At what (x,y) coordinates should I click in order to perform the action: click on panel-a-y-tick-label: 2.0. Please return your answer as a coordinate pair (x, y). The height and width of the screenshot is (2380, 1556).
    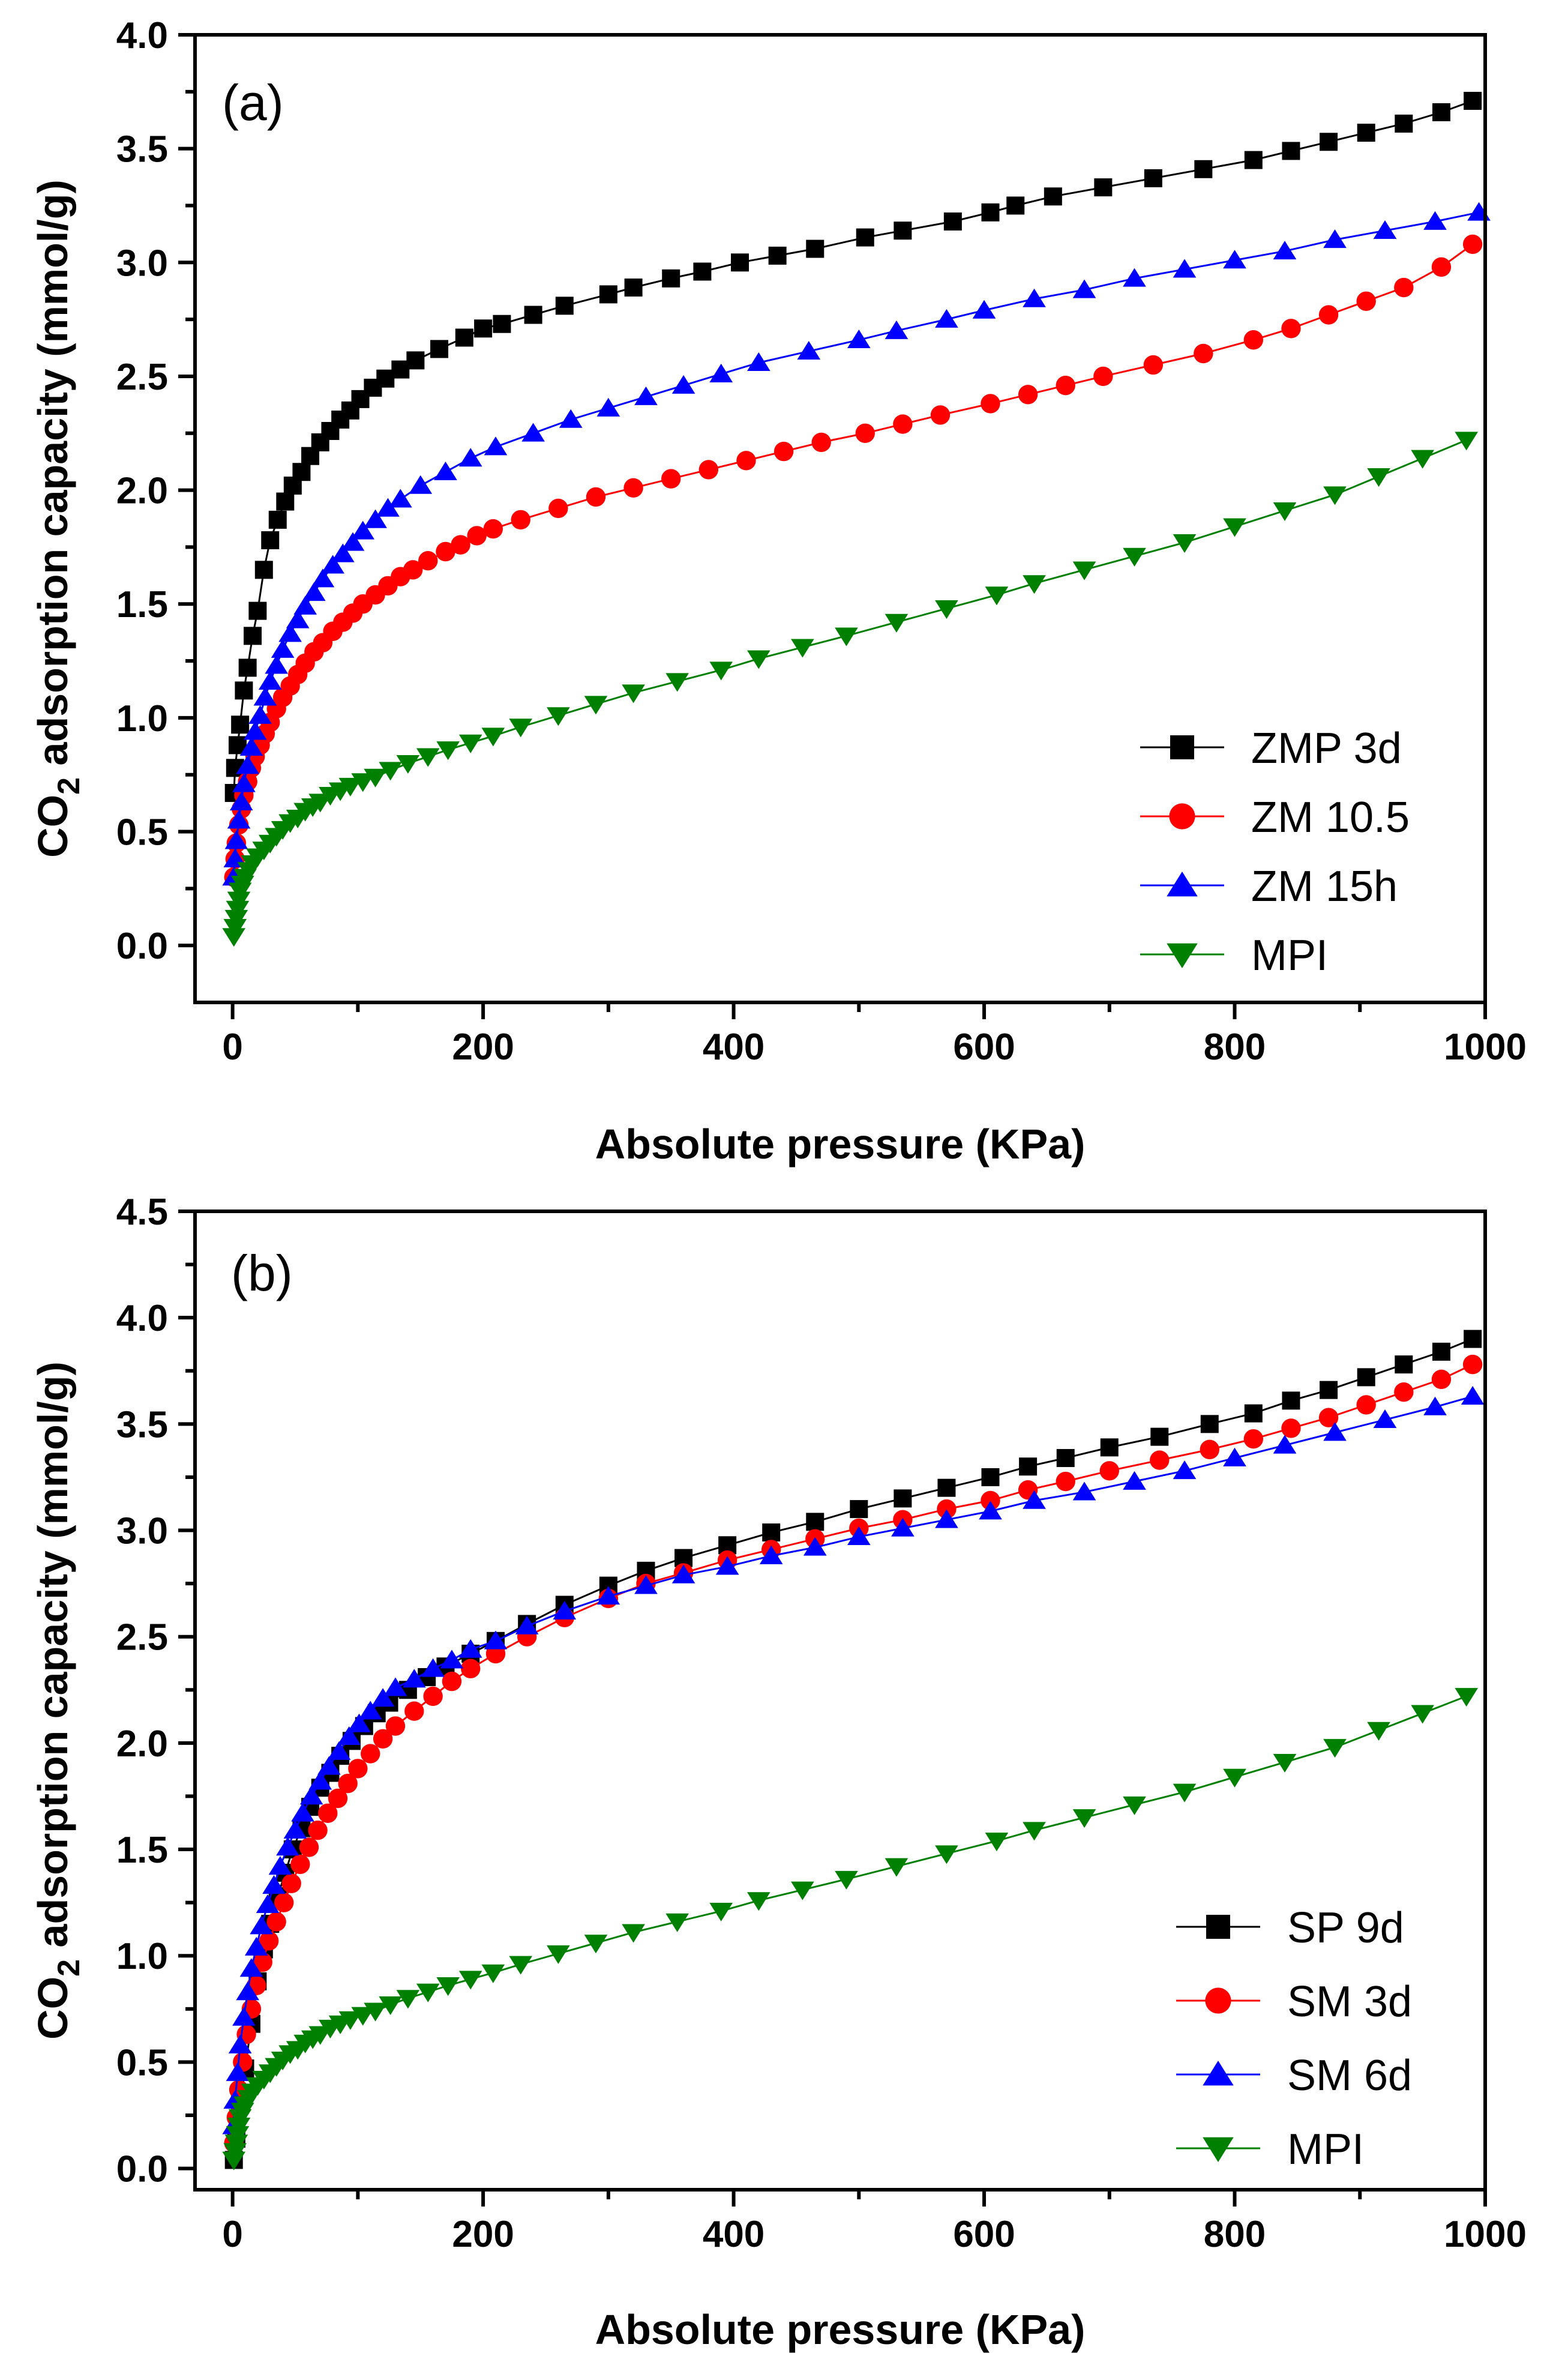
    Looking at the image, I should click on (142, 492).